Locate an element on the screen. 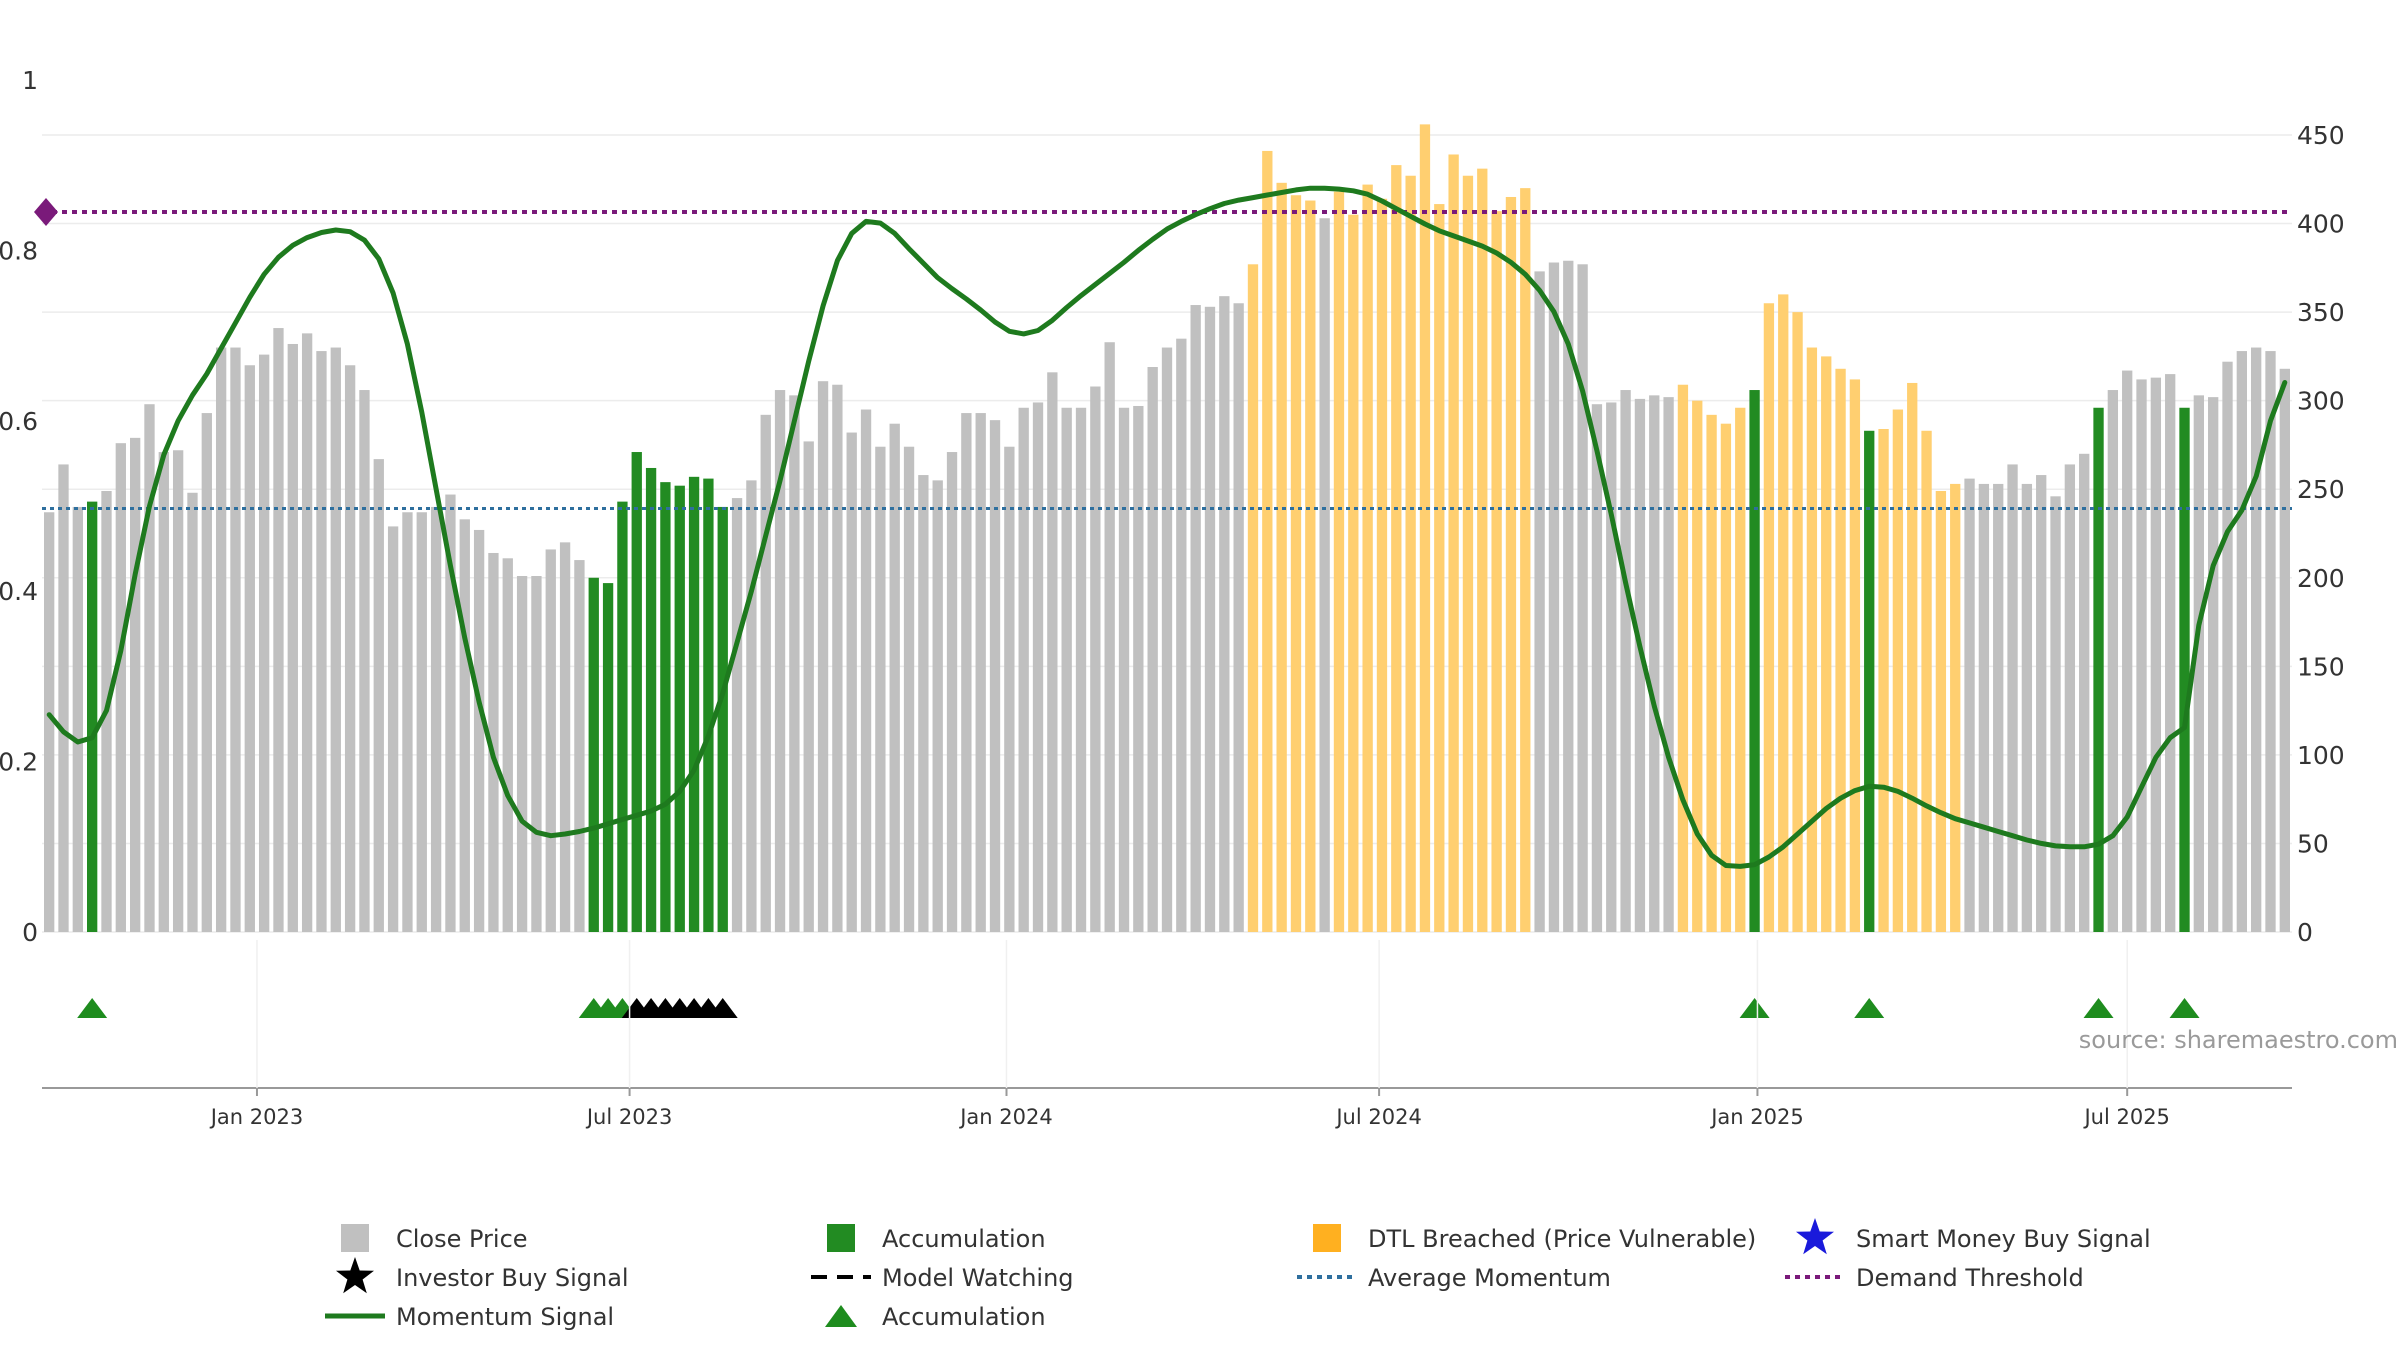 The height and width of the screenshot is (1350, 2400). legend-label: Demand Threshold is located at coordinates (1970, 1278).